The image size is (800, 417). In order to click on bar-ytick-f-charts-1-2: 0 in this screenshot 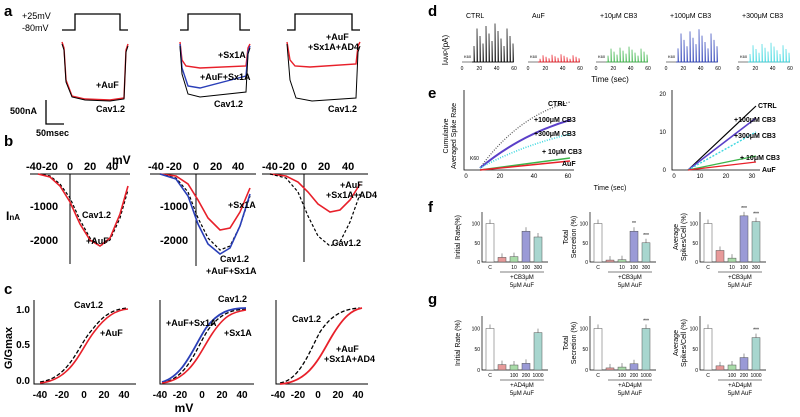, I will do `click(586, 263)`.